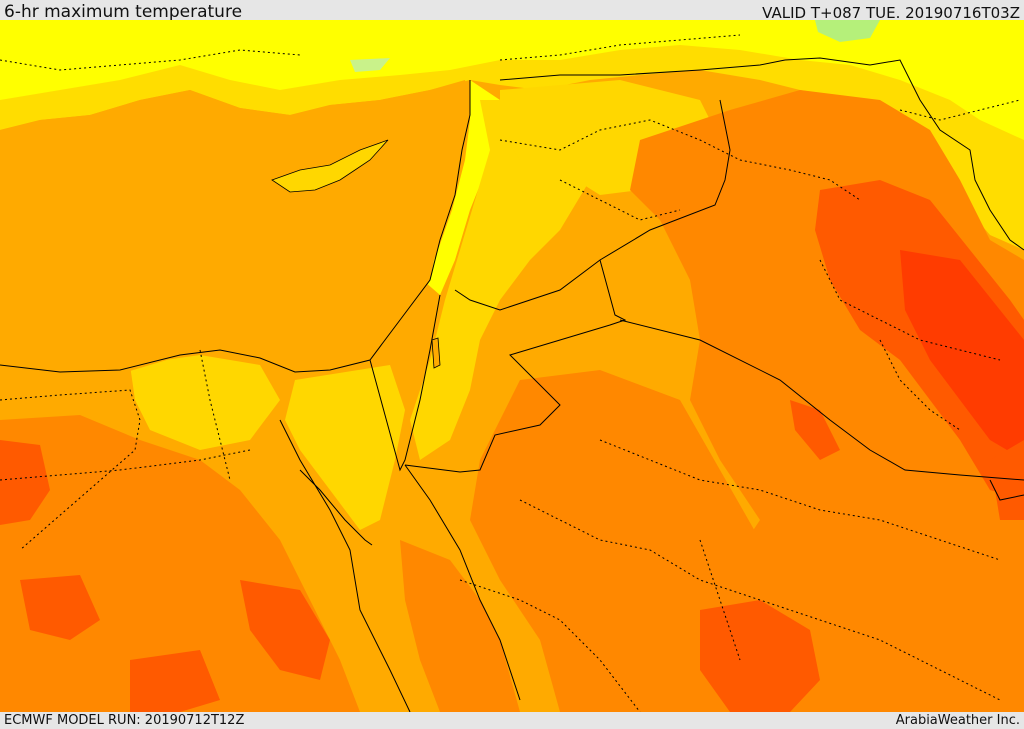  I want to click on valid-time: VALID T+087 TUE. 20190716T03Z, so click(891, 13).